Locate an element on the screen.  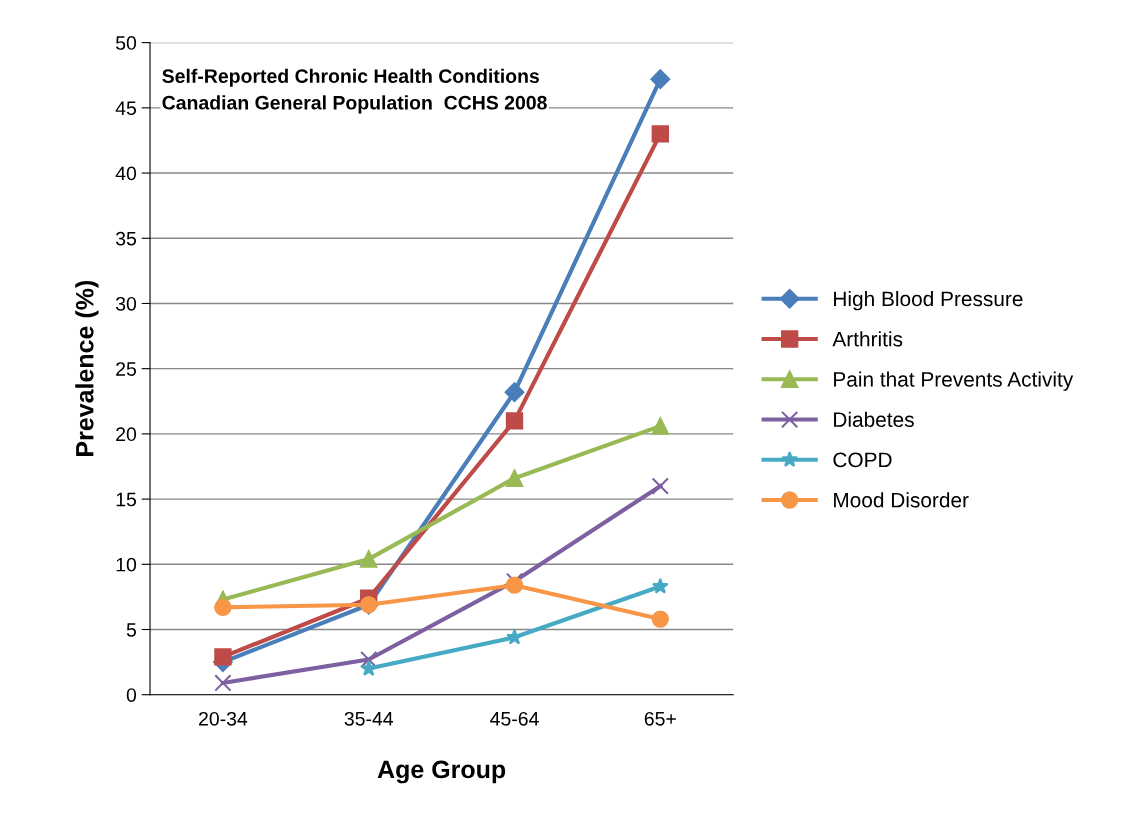
y-tick-label: 50 is located at coordinates (126, 43).